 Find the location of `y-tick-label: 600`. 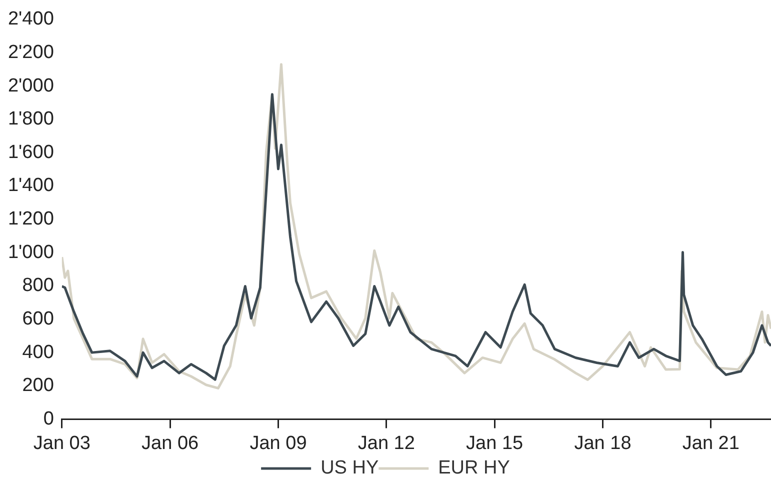

y-tick-label: 600 is located at coordinates (38, 319).